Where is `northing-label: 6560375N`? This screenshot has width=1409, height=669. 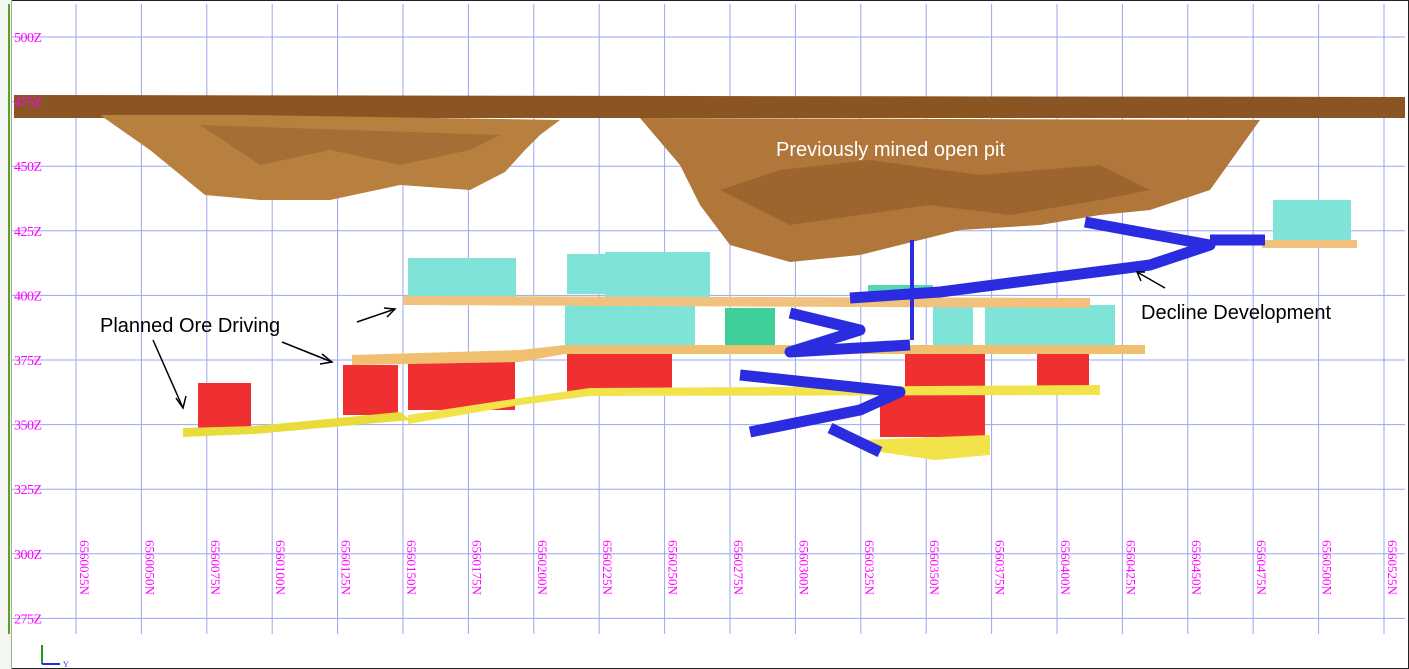 northing-label: 6560375N is located at coordinates (1000, 568).